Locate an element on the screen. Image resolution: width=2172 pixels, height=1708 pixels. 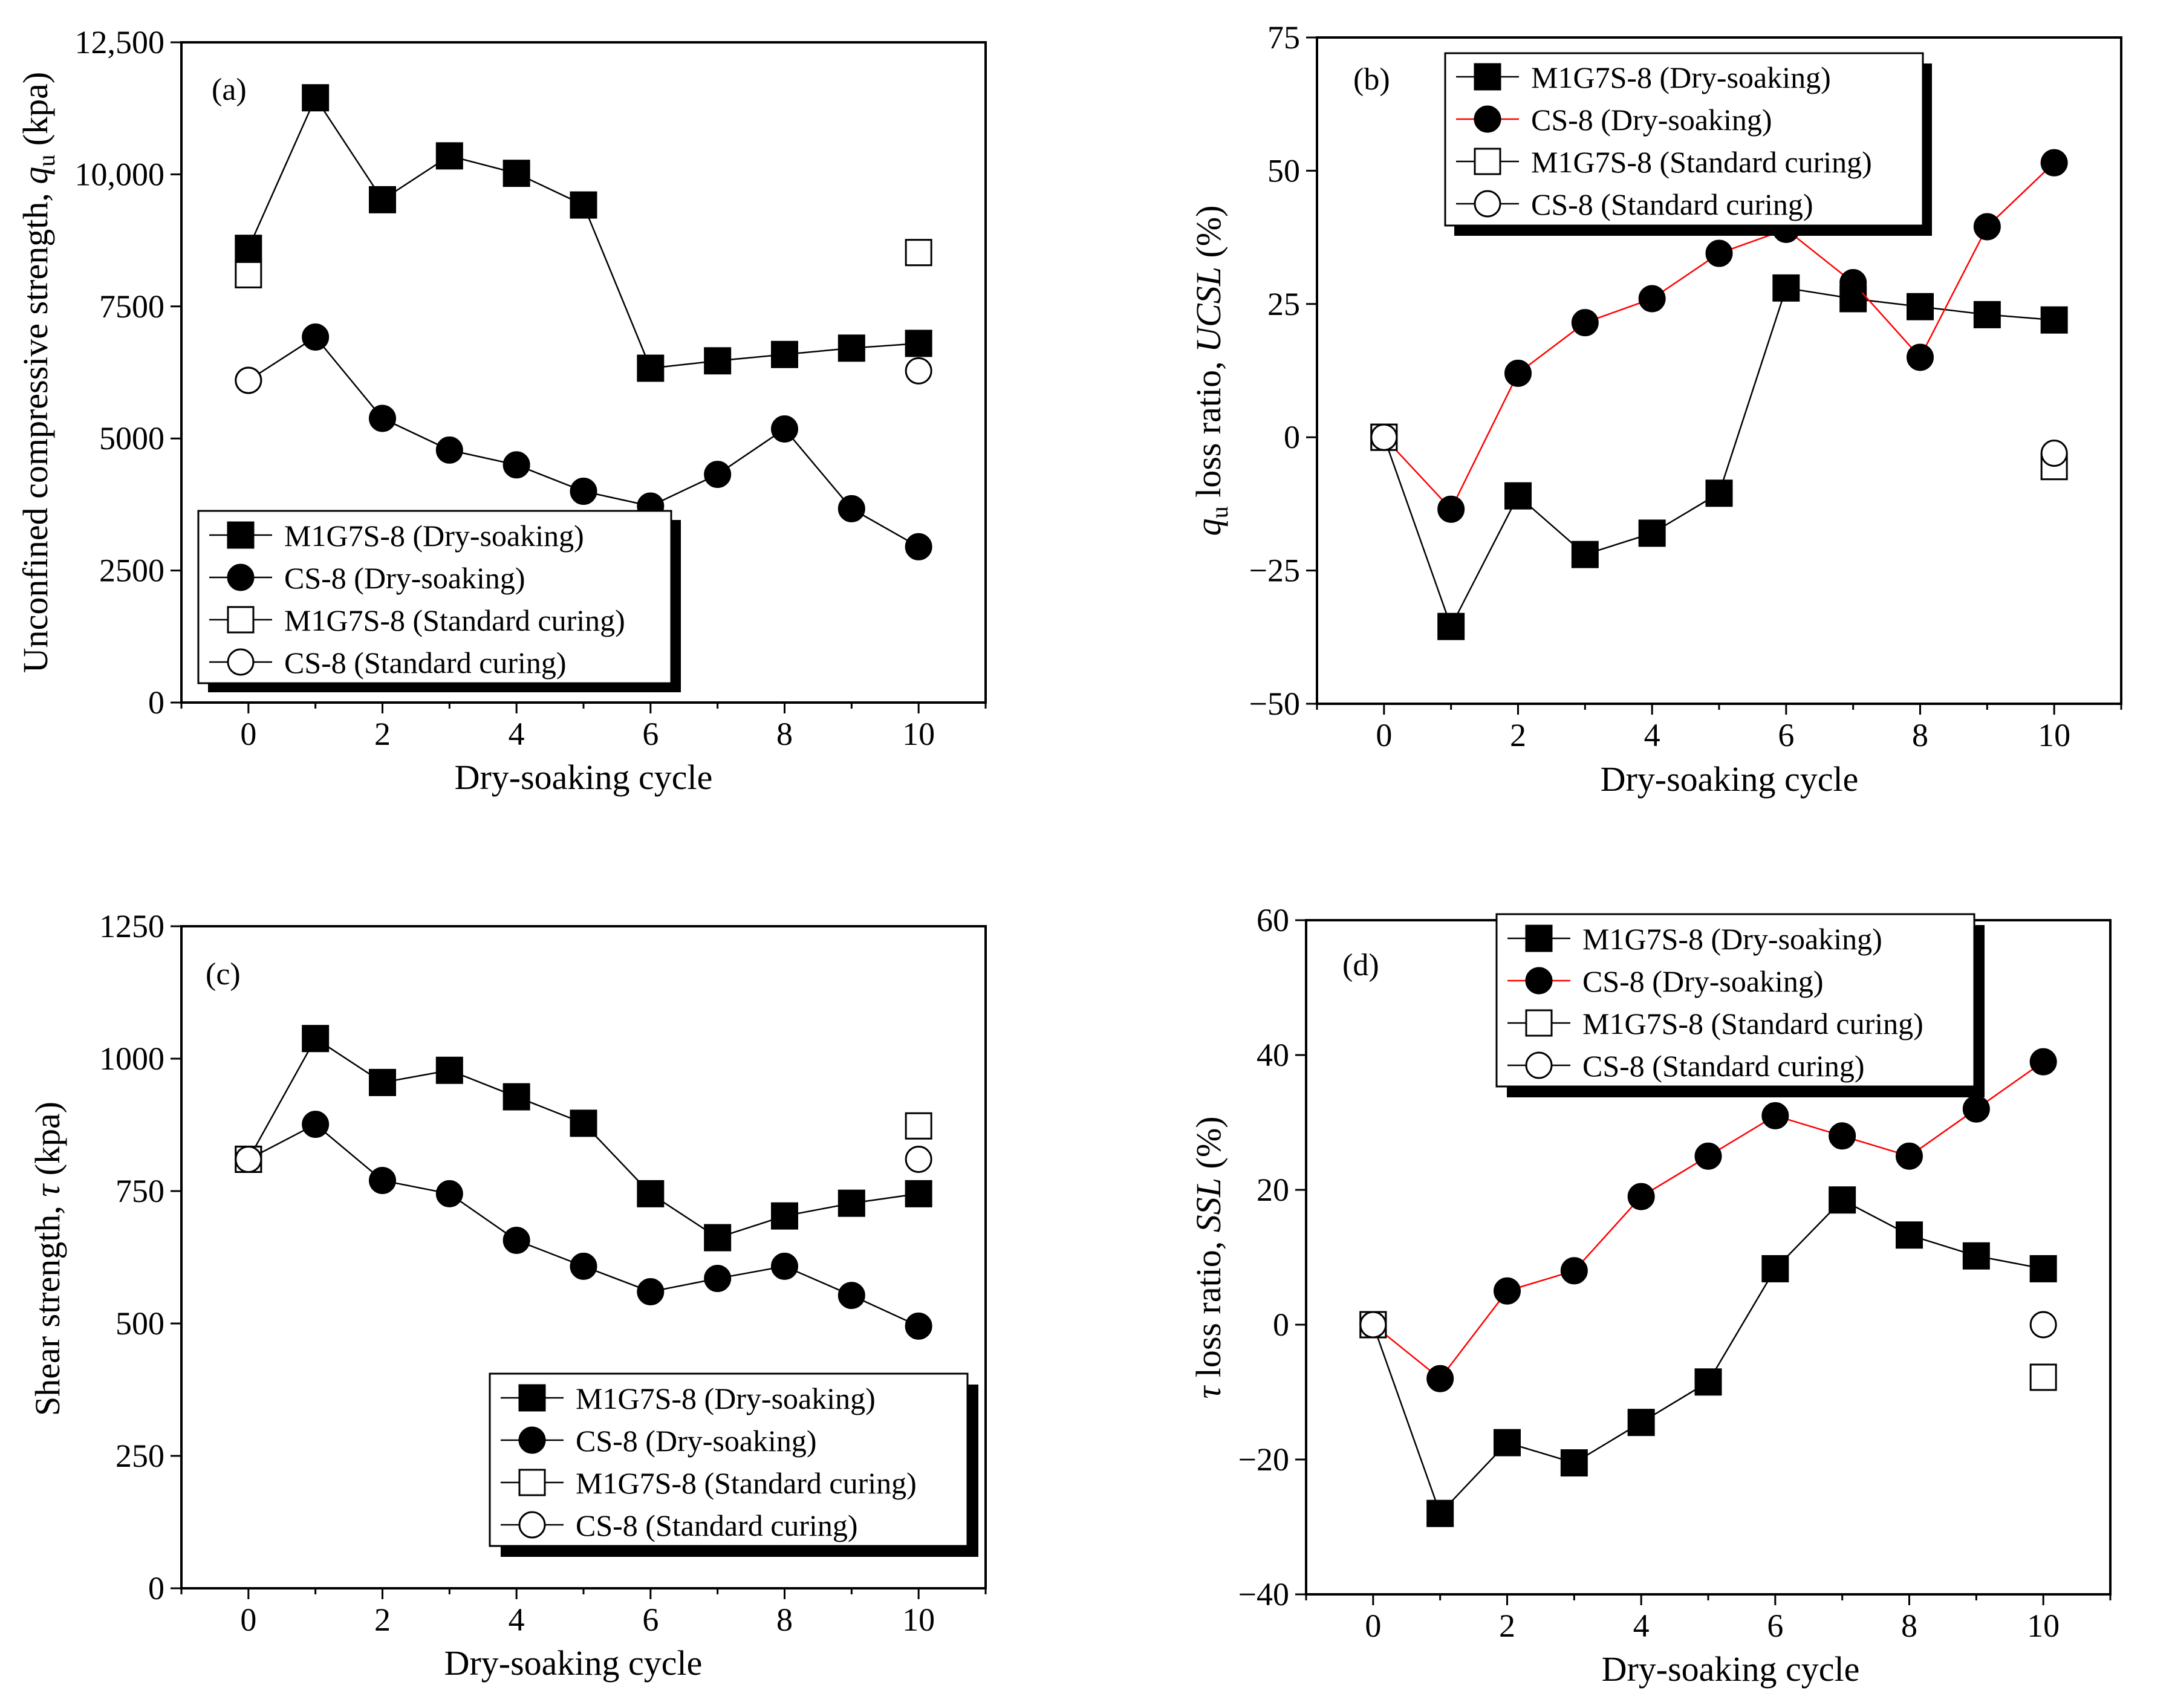
y-tick-label: 60 is located at coordinates (1273, 920).